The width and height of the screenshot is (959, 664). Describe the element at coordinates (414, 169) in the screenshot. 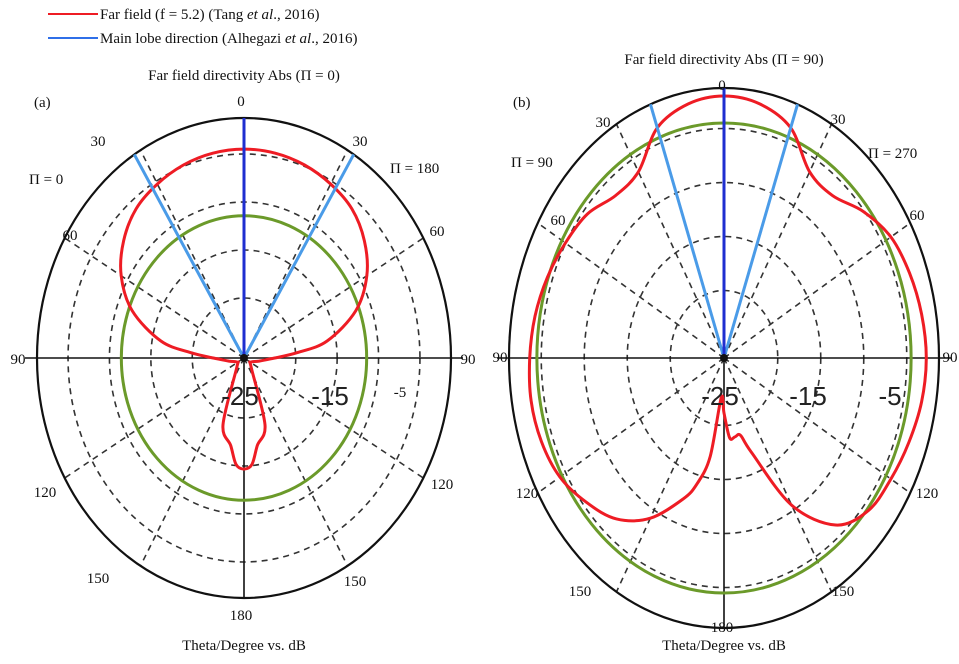

I see `side-label-1: Π = 180` at that location.